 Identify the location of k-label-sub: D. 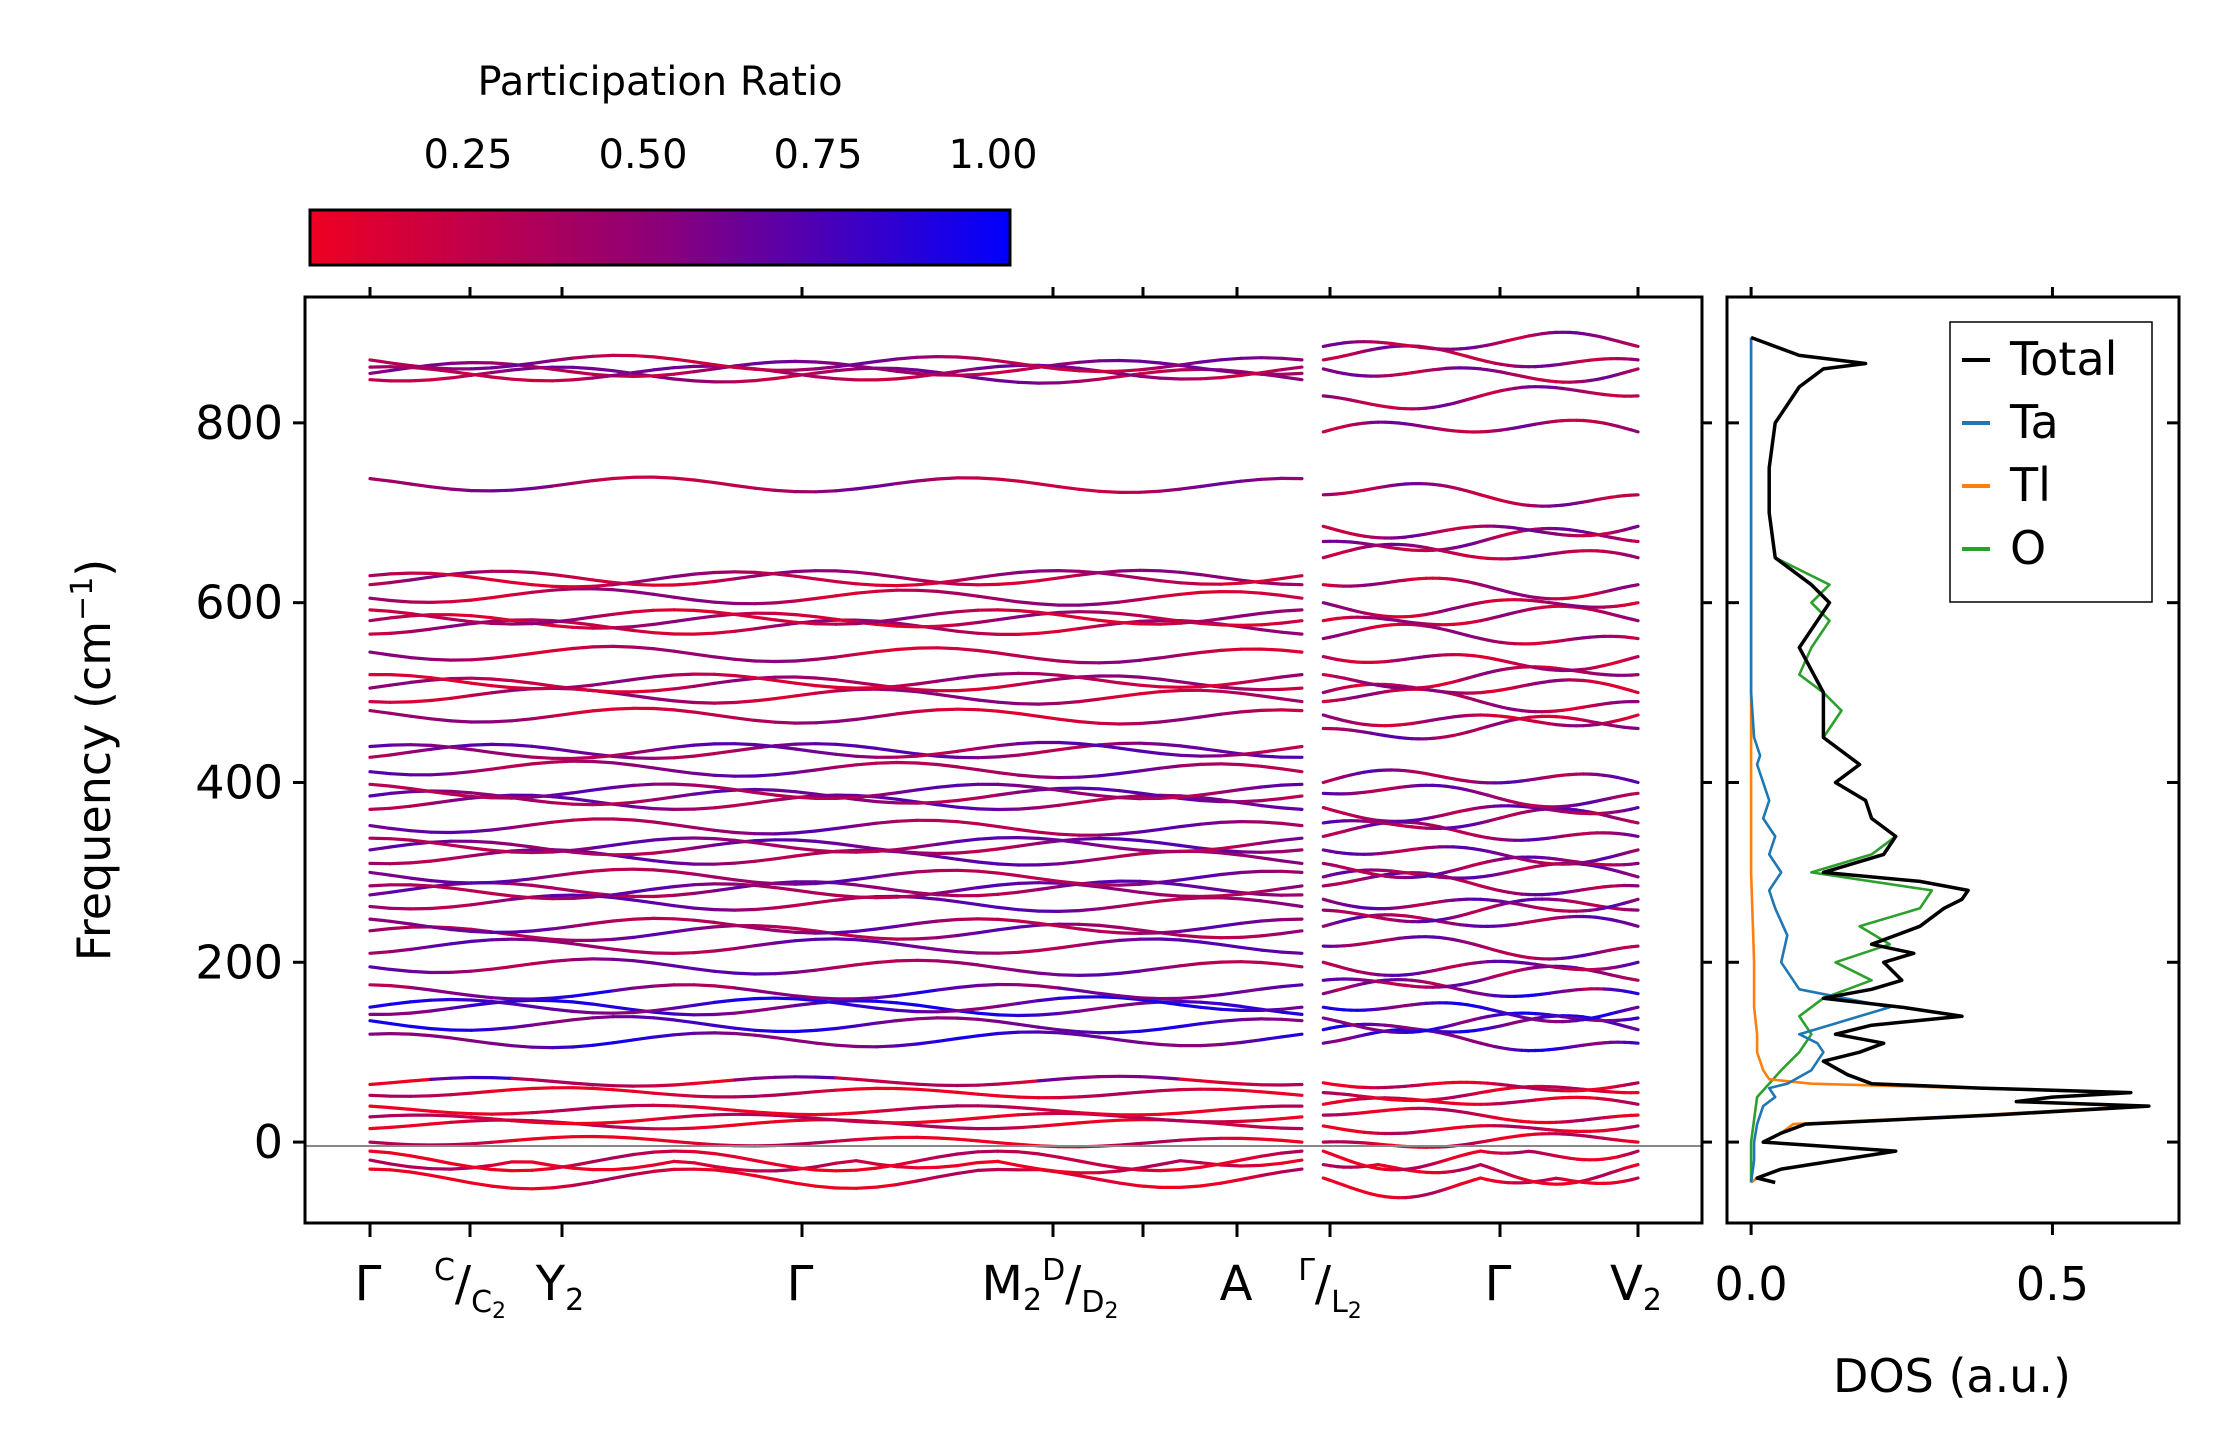
(1092, 1302).